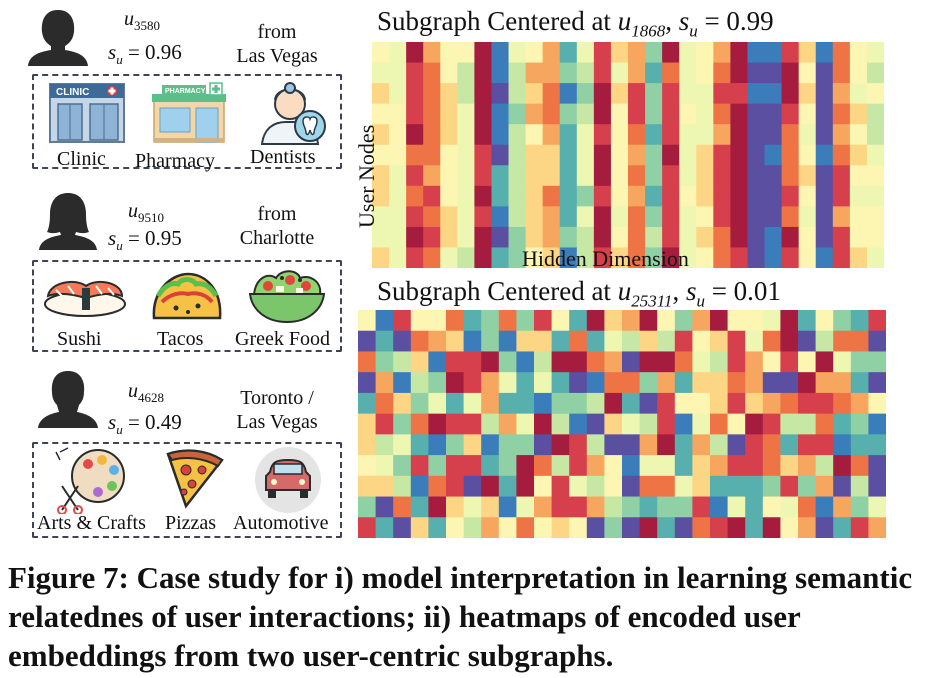 This screenshot has width=926, height=678. I want to click on sushi-icon, so click(85, 298).